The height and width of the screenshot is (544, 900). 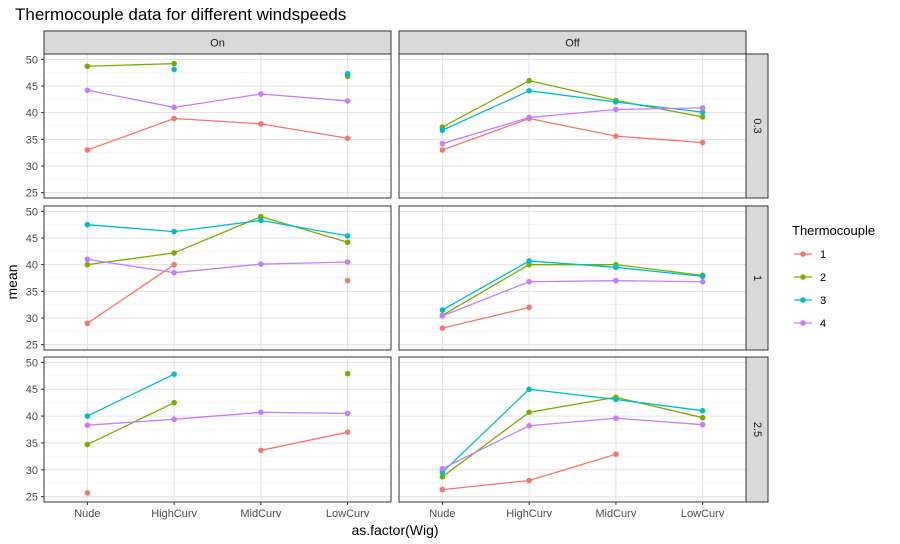 What do you see at coordinates (823, 255) in the screenshot?
I see `legend-label-1: 1` at bounding box center [823, 255].